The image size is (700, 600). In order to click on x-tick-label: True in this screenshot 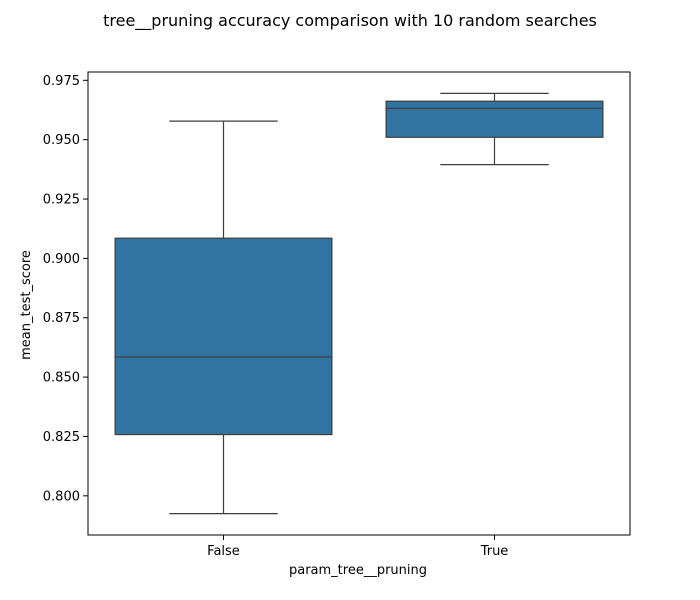, I will do `click(494, 551)`.